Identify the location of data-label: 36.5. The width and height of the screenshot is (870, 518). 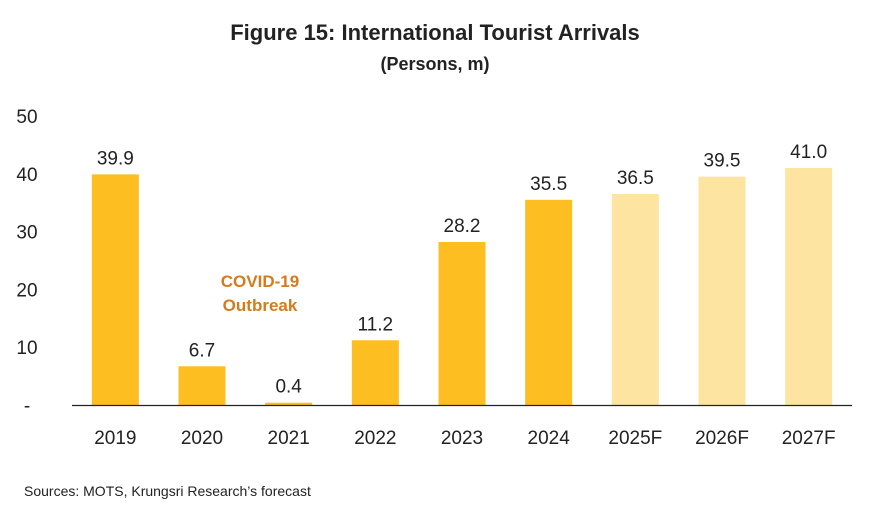
(635, 178).